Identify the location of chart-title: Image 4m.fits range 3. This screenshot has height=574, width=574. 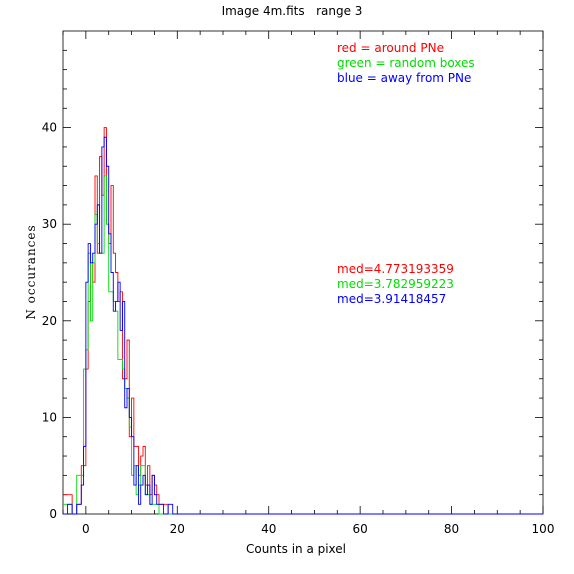
(292, 11).